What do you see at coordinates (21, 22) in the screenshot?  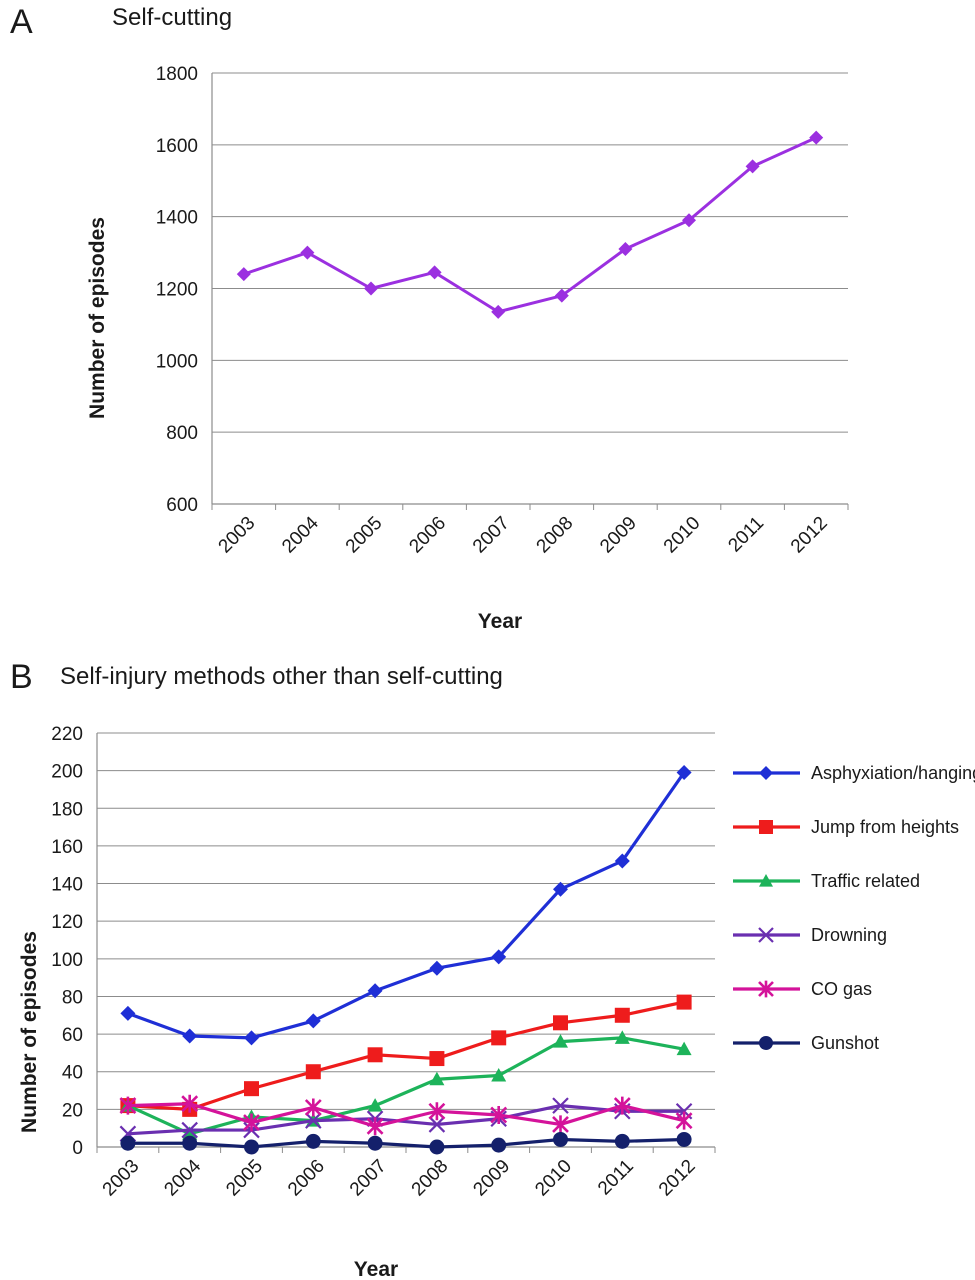 I see `panel-a-letter: A` at bounding box center [21, 22].